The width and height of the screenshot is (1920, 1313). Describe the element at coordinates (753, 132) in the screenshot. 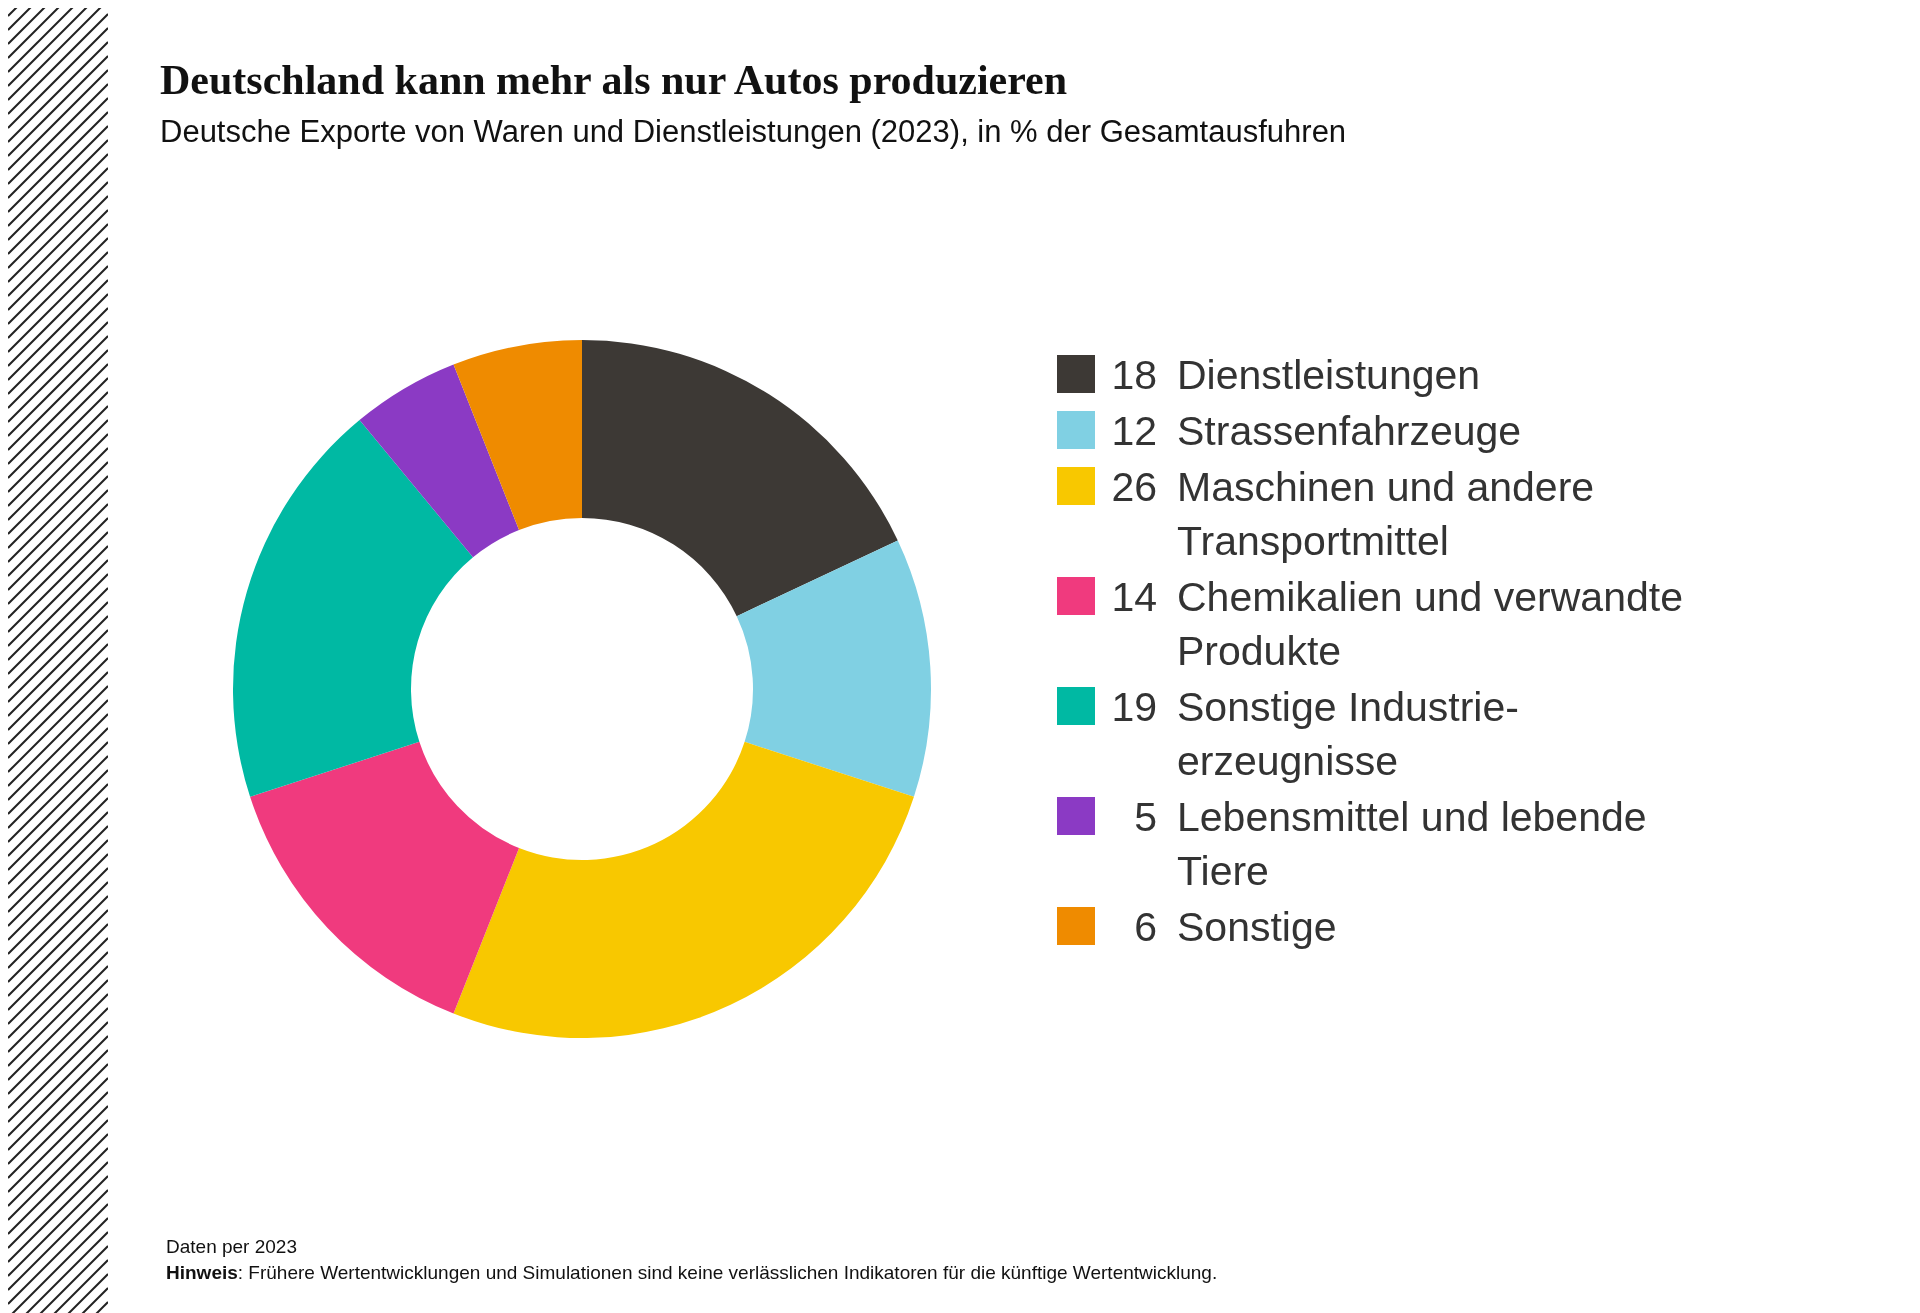

I see `chart-subtitle: Deutsche Exporte von Waren und Dienstleistungen (2023), in % der Gesamtausfuhren` at that location.